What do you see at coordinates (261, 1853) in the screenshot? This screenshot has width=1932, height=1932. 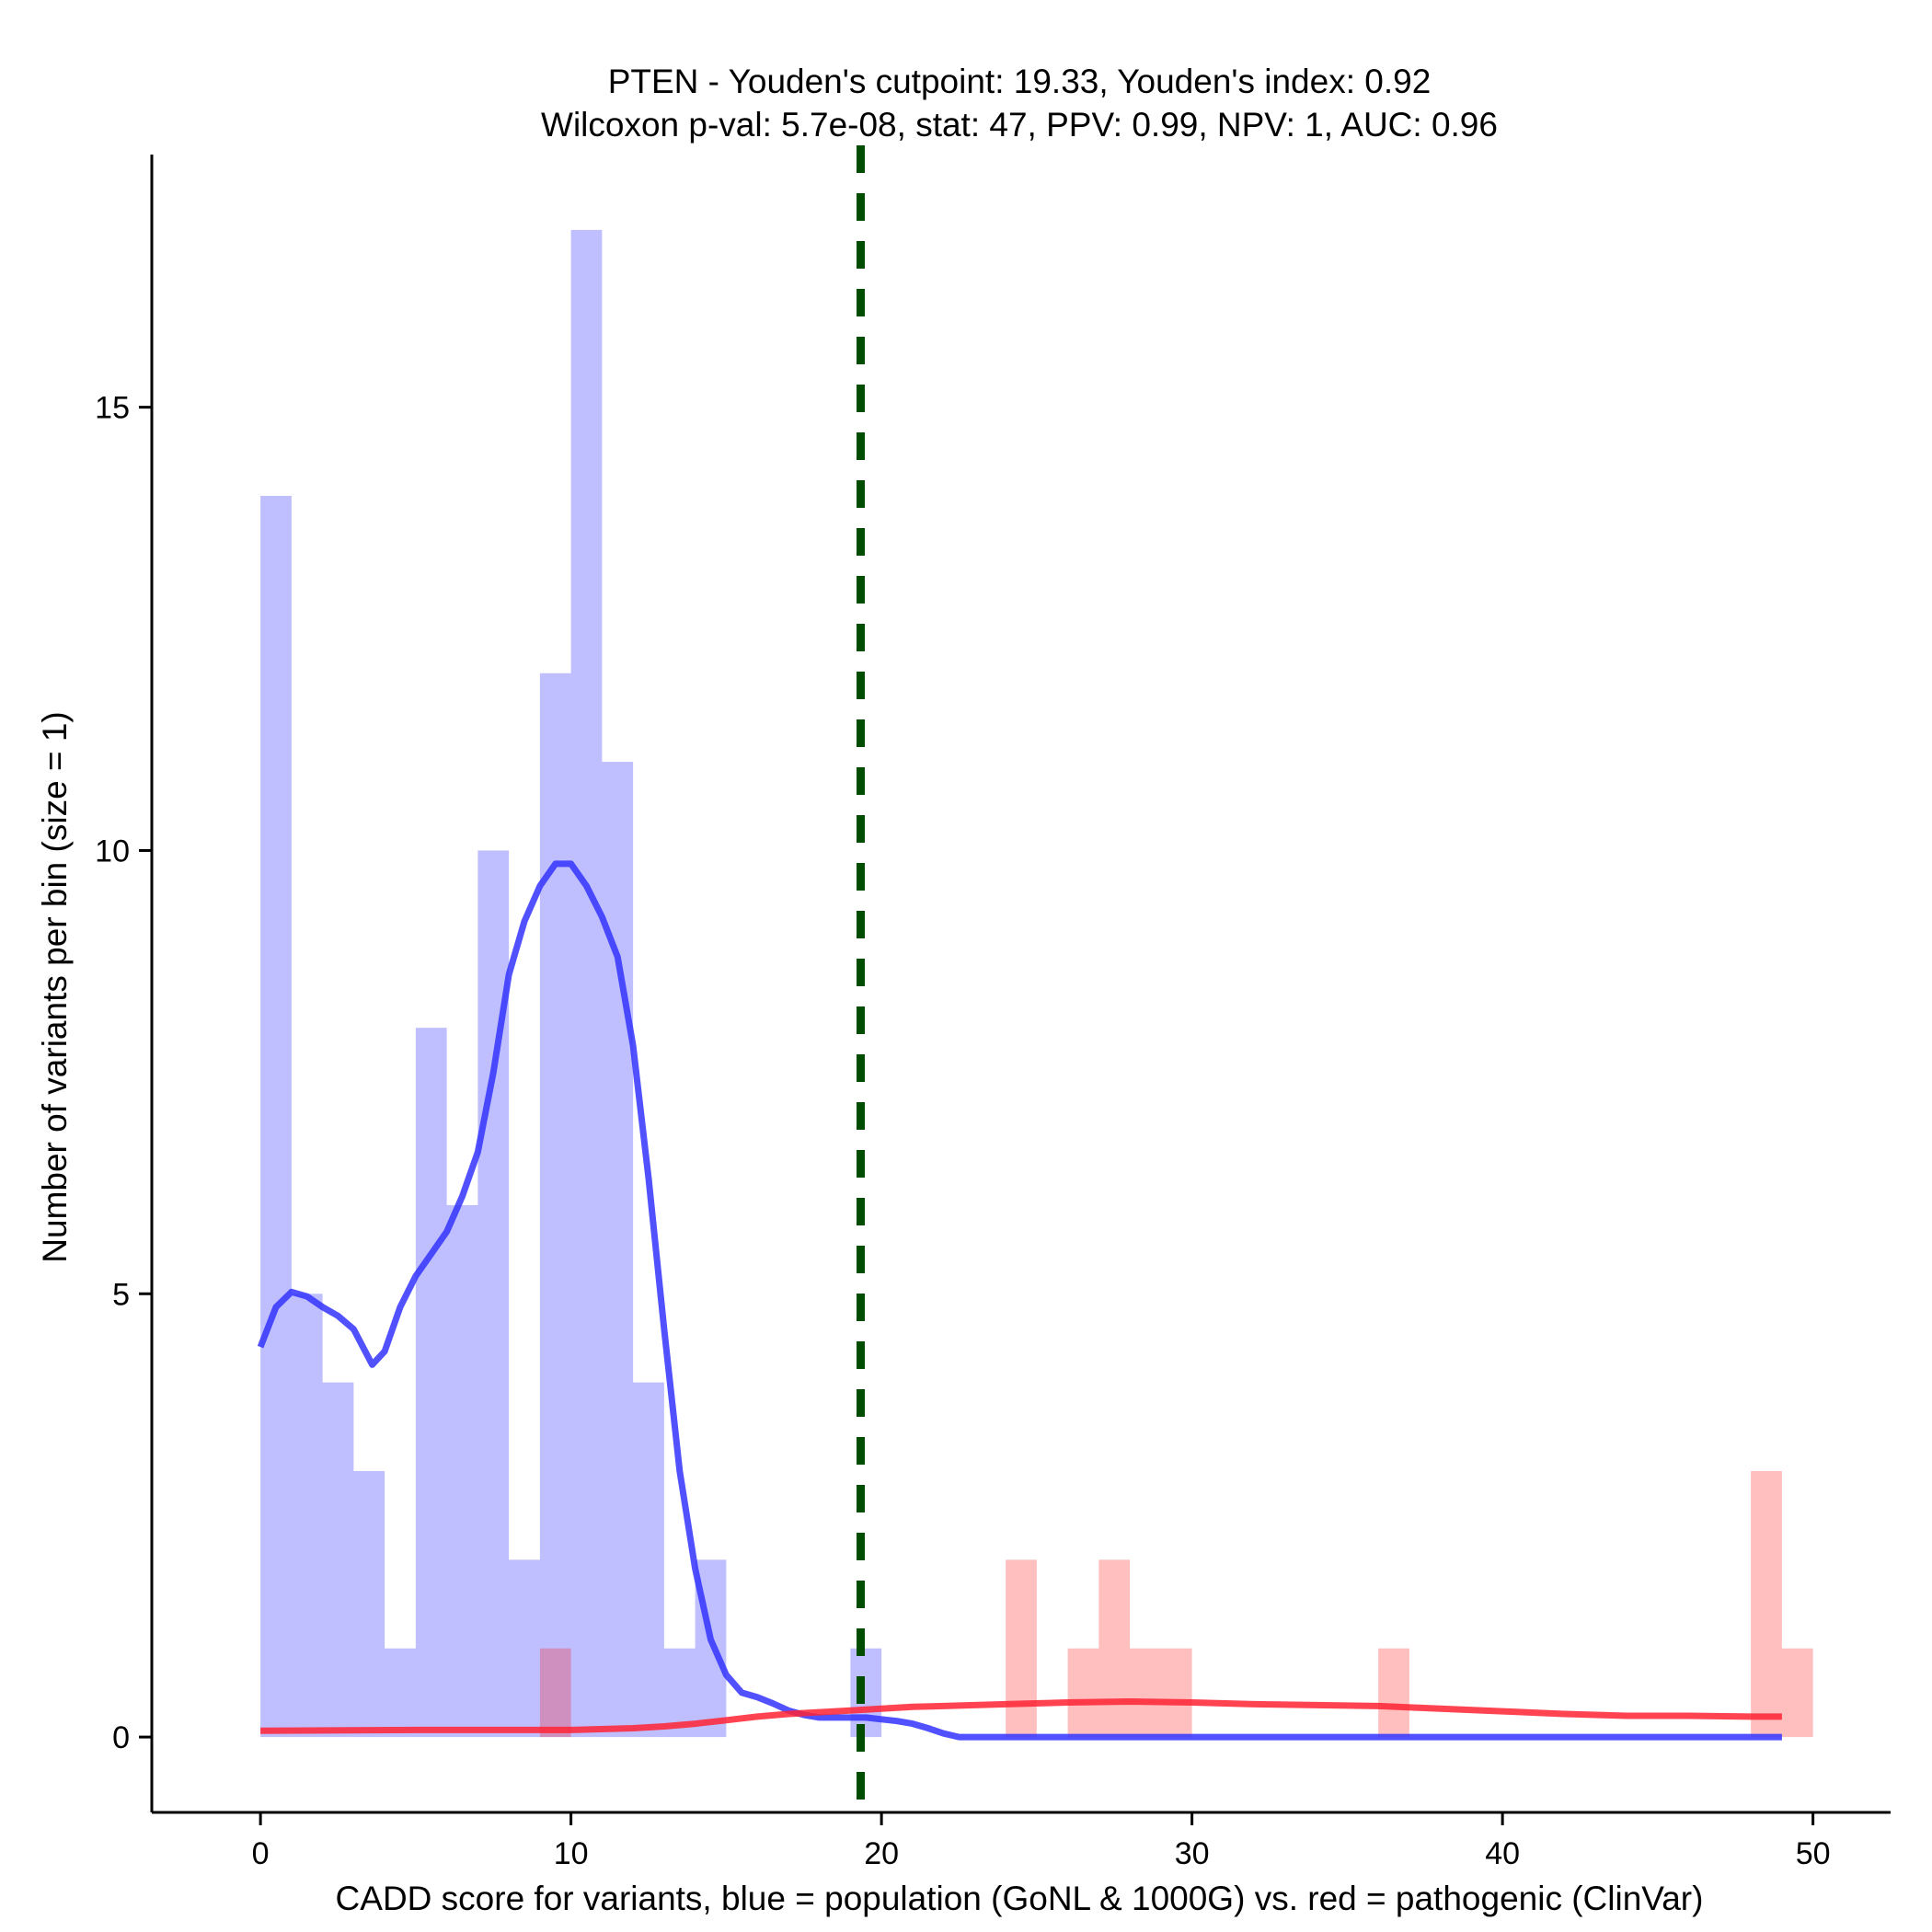 I see `x-tick-label: 0` at bounding box center [261, 1853].